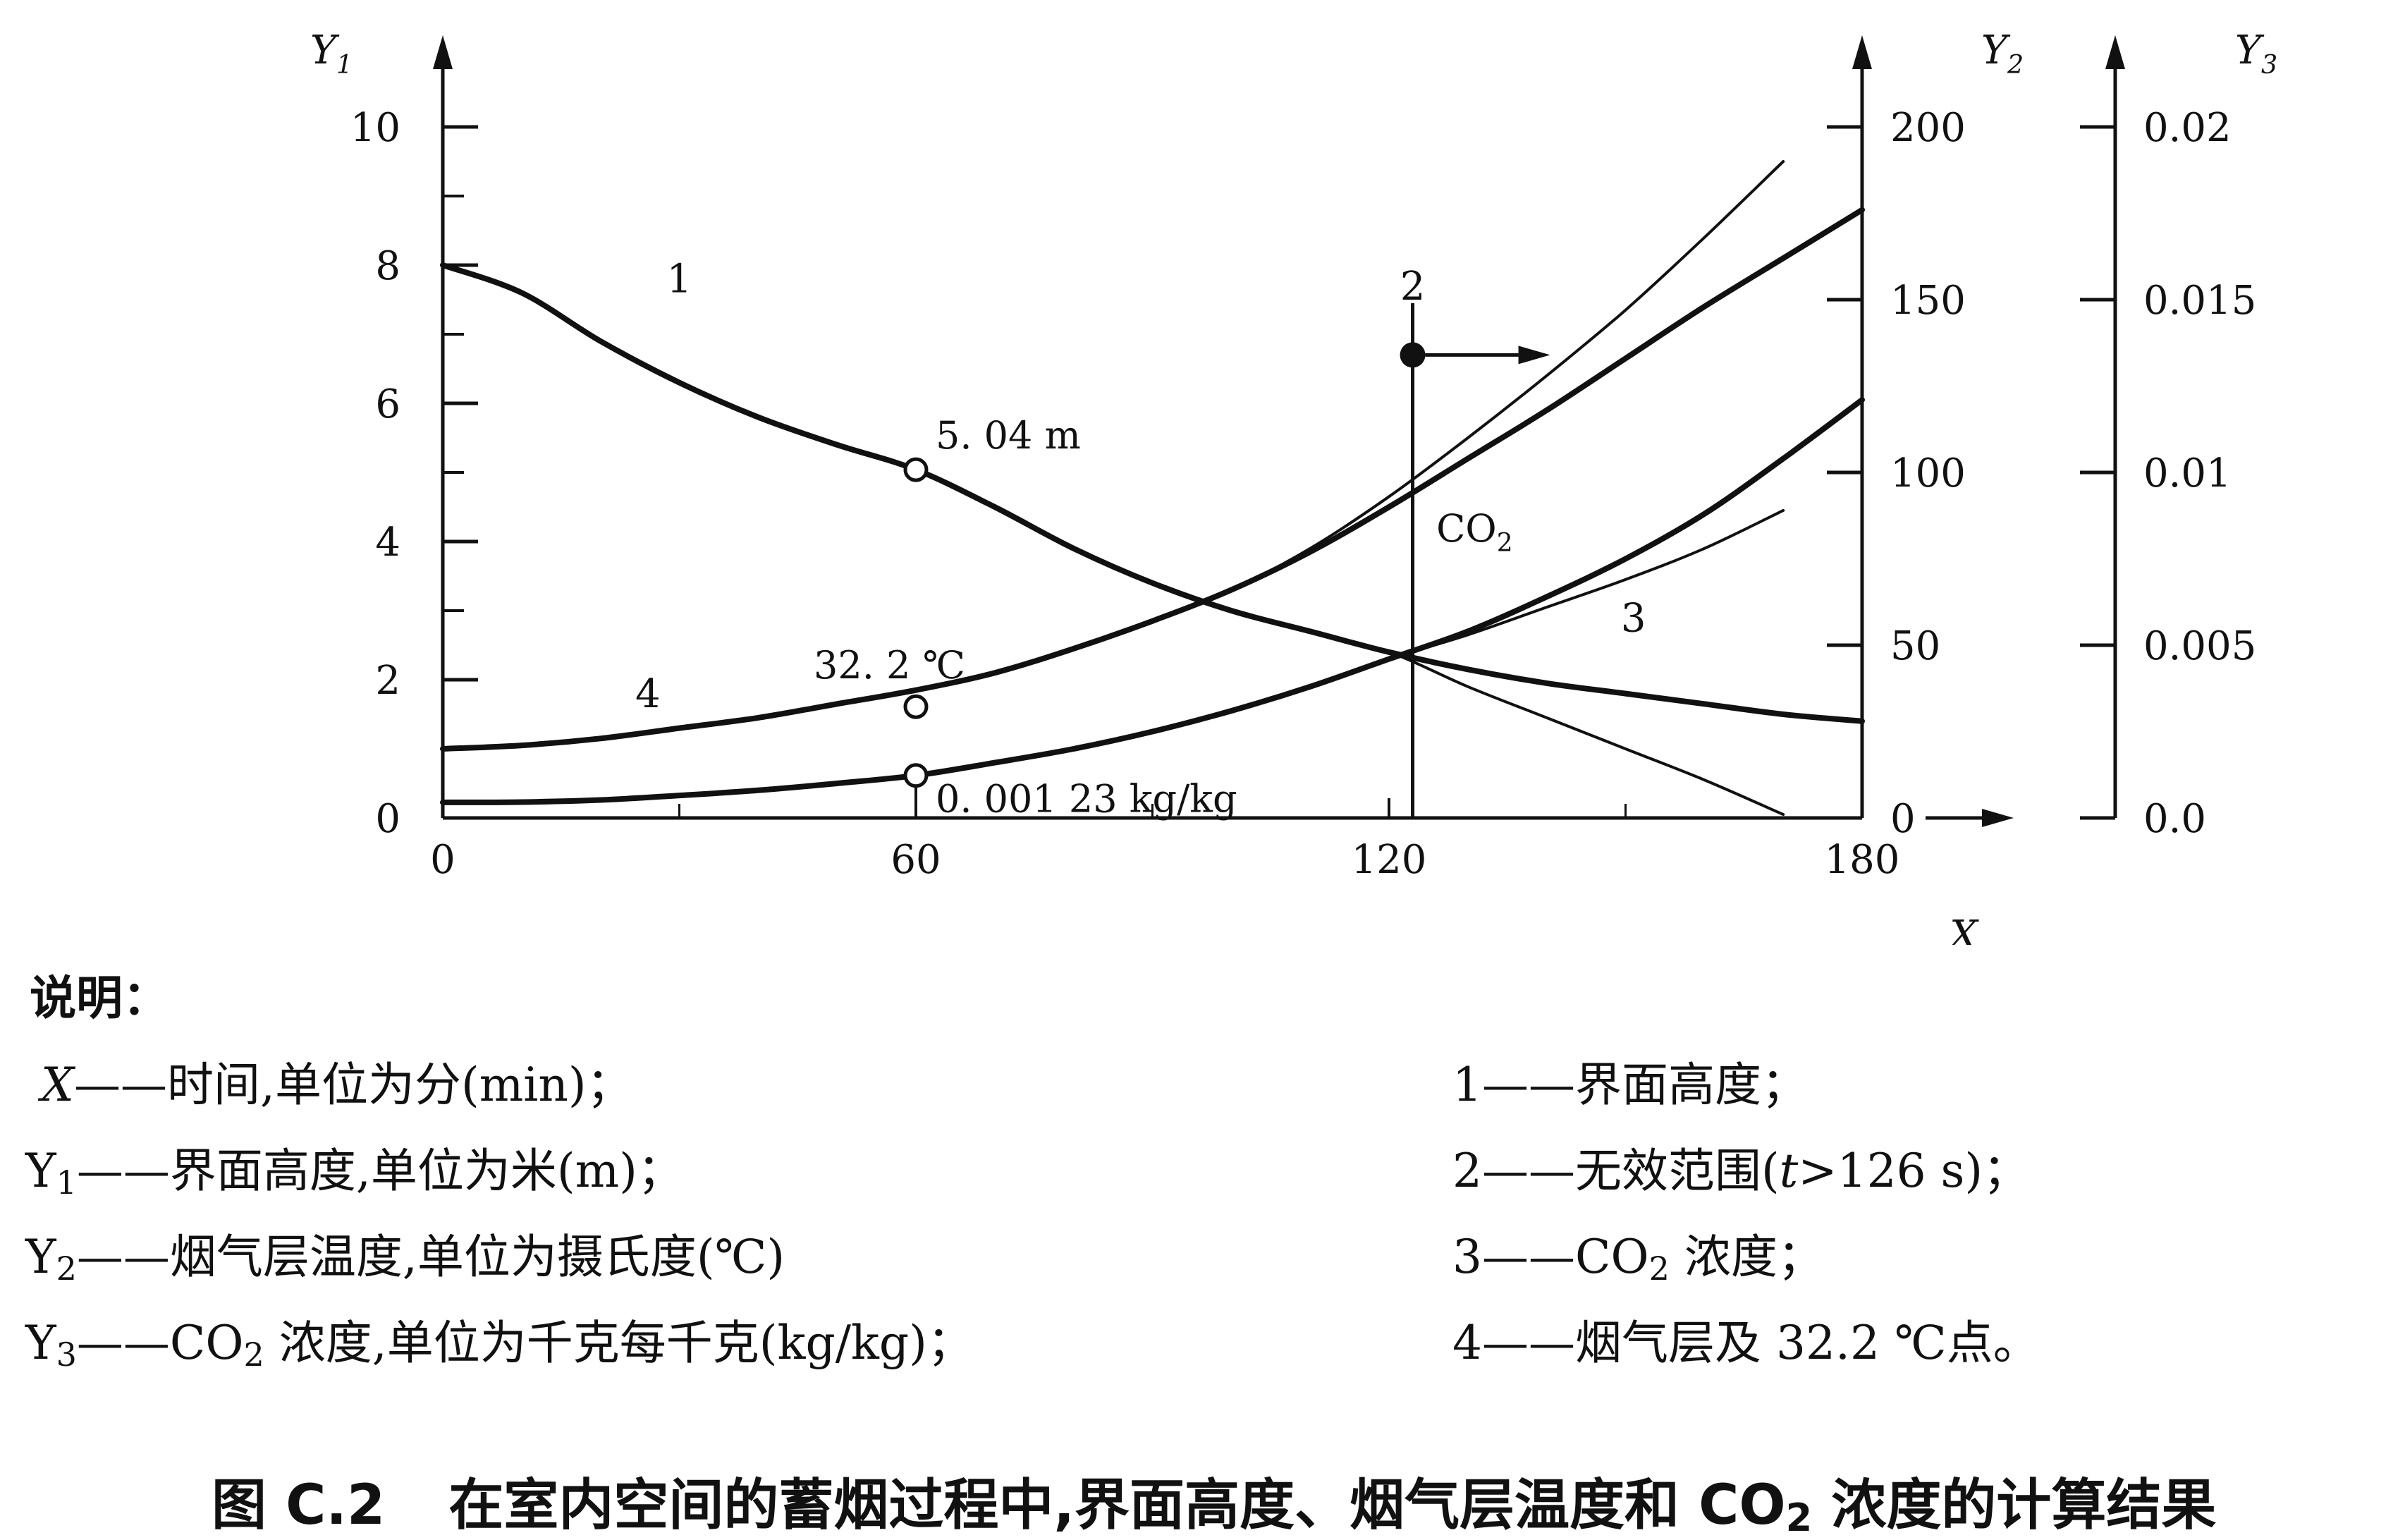 The height and width of the screenshot is (1540, 2405). What do you see at coordinates (1467, 1085) in the screenshot?
I see `legend-key: 1` at bounding box center [1467, 1085].